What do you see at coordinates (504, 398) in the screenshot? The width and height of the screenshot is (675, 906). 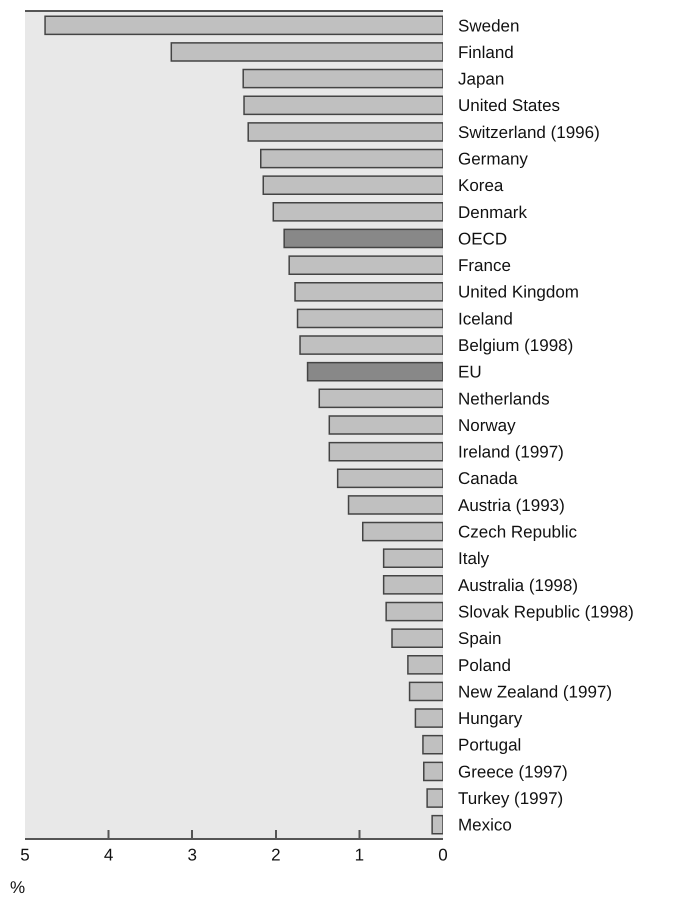 I see `y-tick-label: Netherlands` at bounding box center [504, 398].